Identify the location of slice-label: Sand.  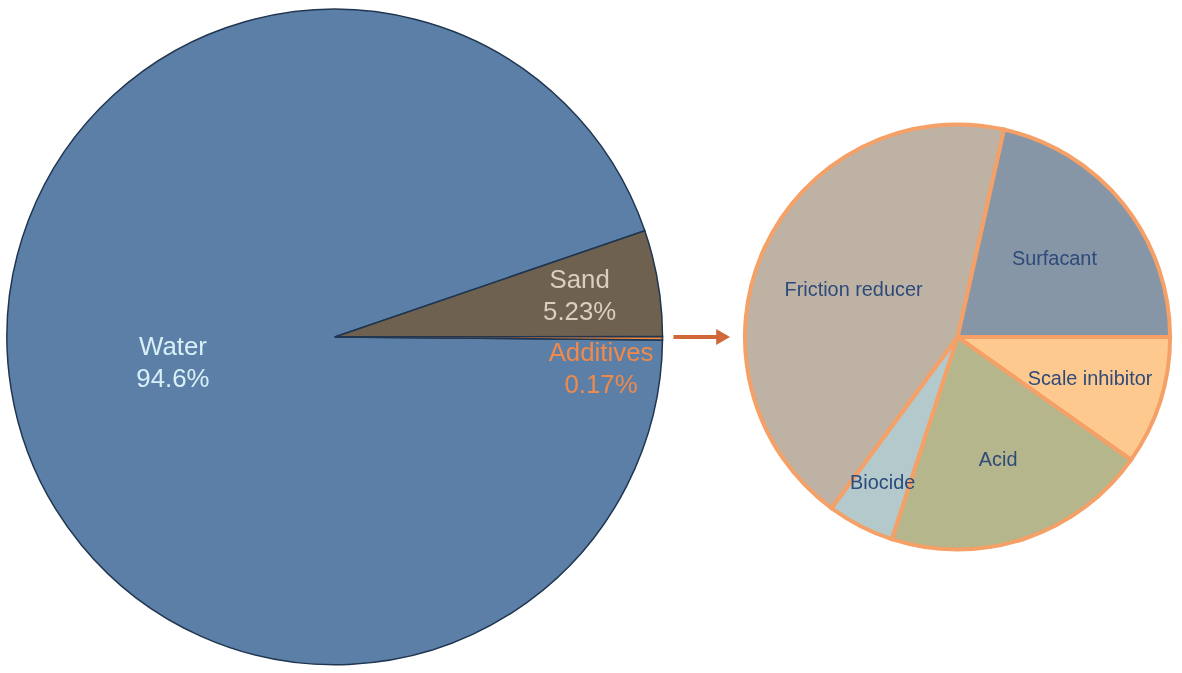
(579, 279).